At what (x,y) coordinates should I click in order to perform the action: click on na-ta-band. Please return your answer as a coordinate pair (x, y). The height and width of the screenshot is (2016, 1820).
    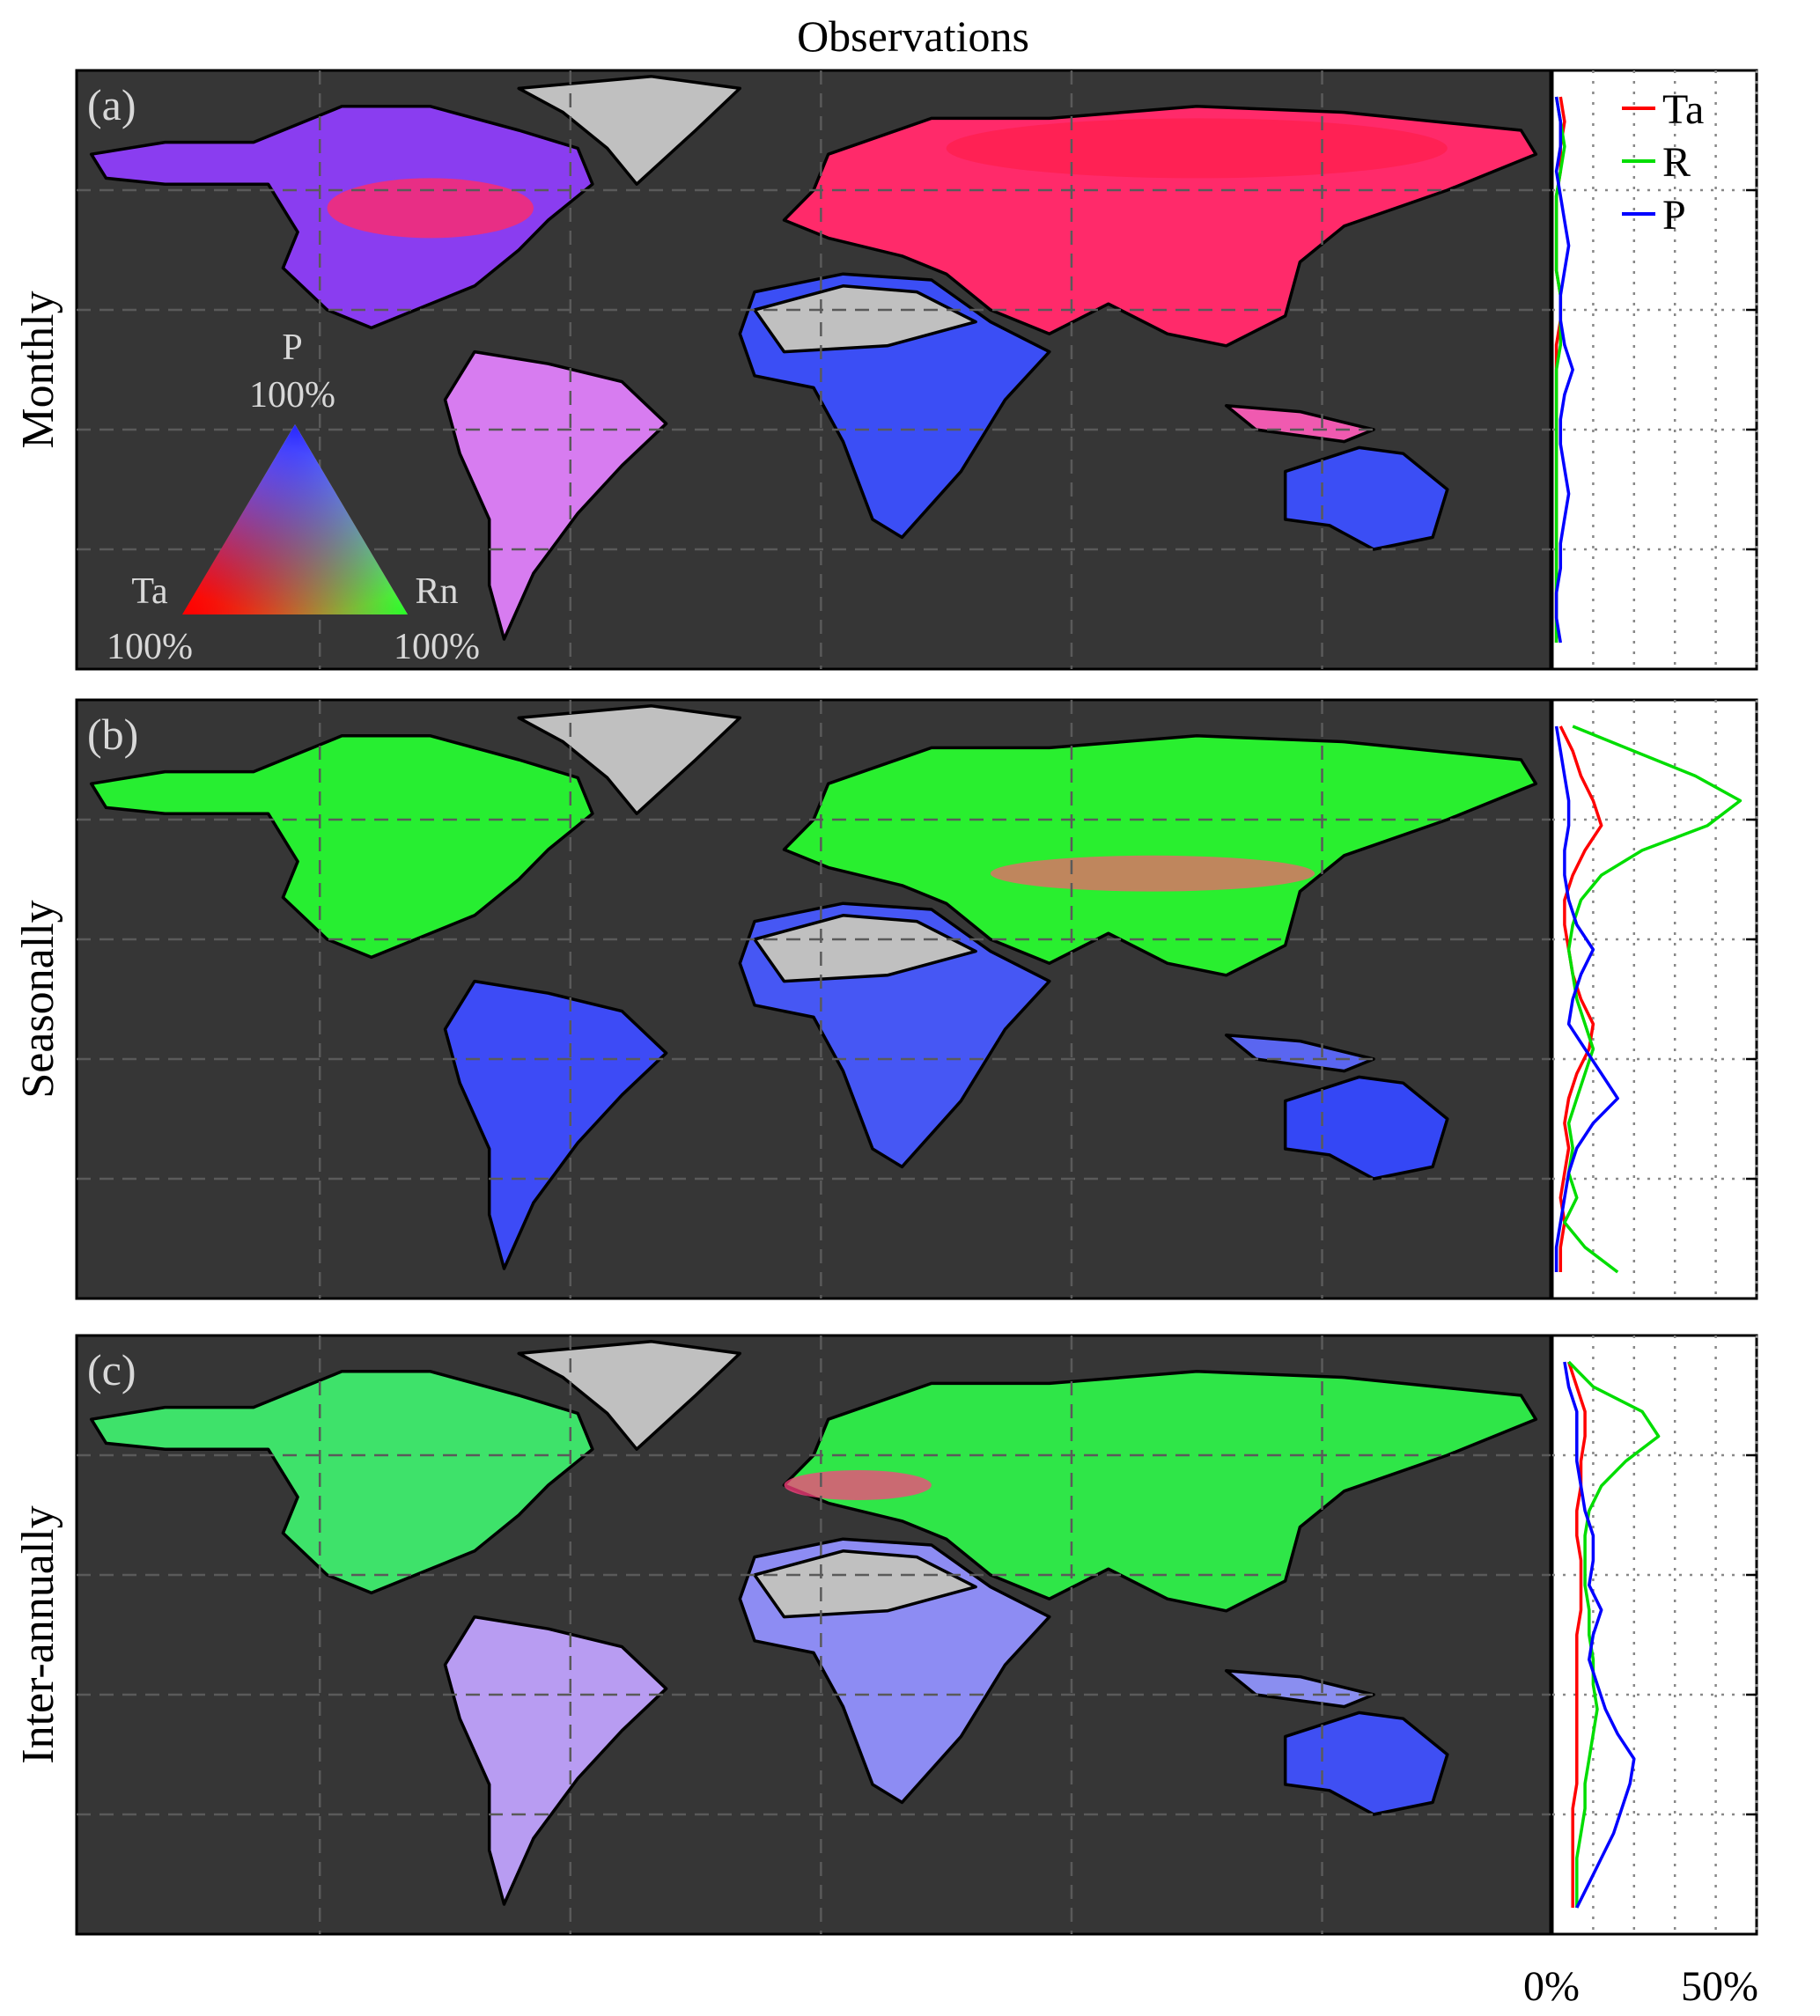
    Looking at the image, I should click on (430, 208).